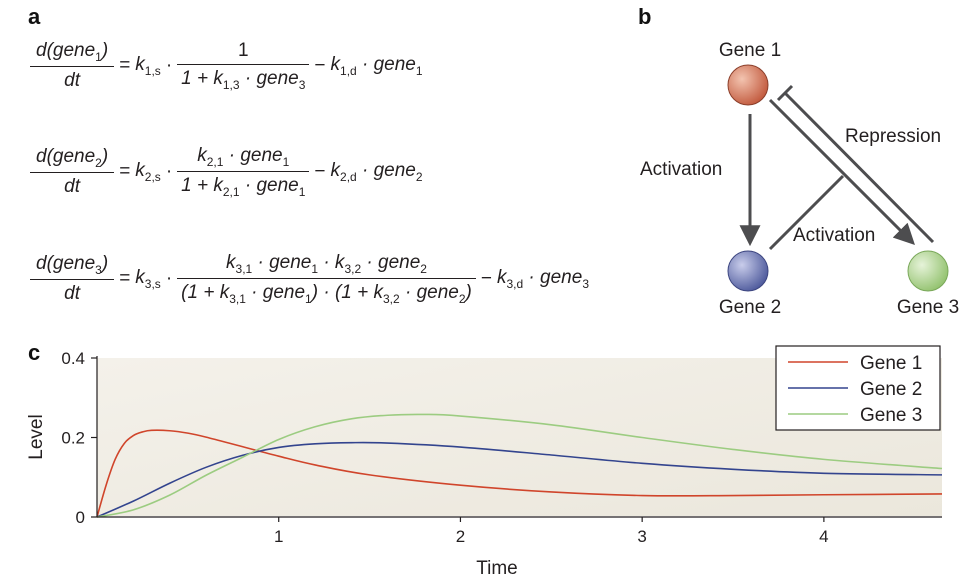 The image size is (975, 581). I want to click on legend: Gene 1 Gene 2 Gene 3, so click(858, 388).